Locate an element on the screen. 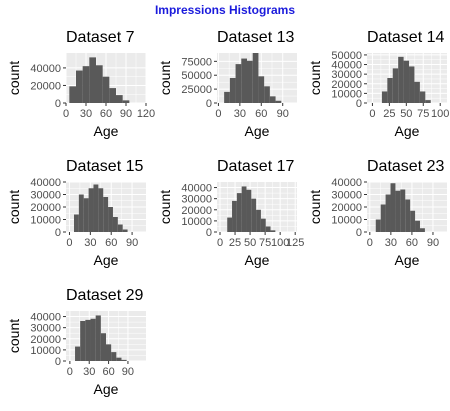 The height and width of the screenshot is (411, 450). panel-title: Dataset 7 is located at coordinates (100, 37).